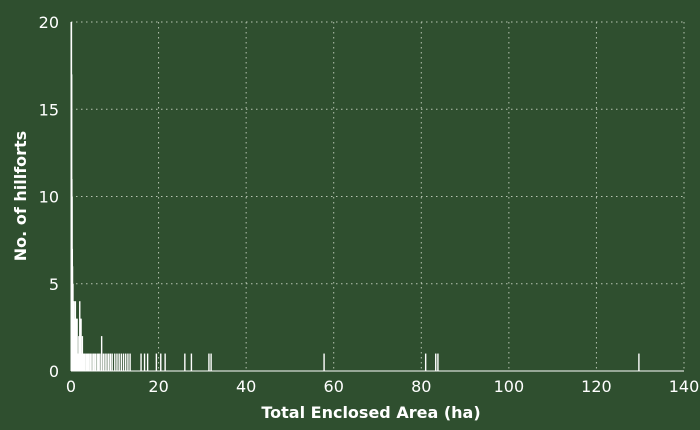  I want to click on x-tick-label: 20, so click(158, 386).